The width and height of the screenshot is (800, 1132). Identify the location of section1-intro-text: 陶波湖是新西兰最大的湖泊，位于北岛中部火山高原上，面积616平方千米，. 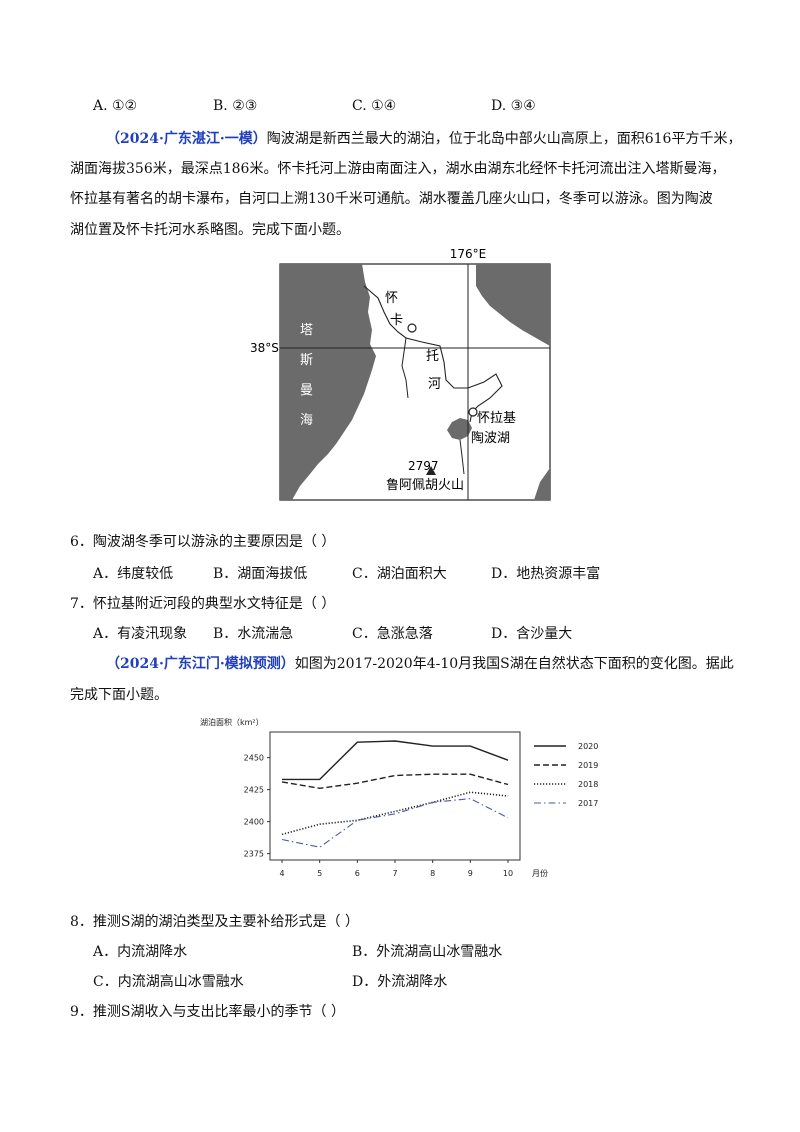
(504, 139).